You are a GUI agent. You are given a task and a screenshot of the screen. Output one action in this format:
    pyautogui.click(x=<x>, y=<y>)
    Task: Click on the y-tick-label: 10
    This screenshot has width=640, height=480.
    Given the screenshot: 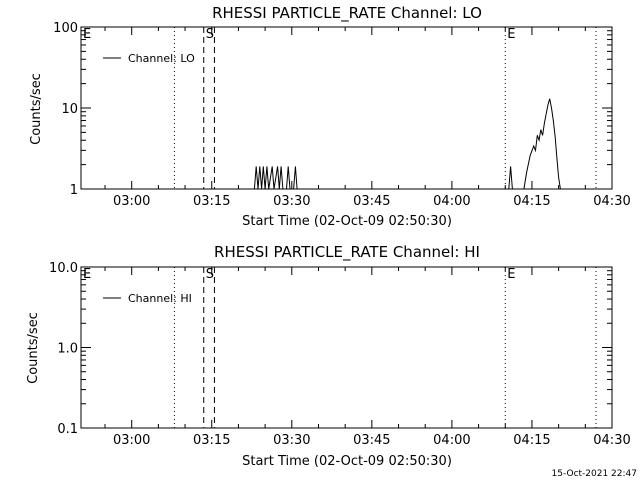 What is the action you would take?
    pyautogui.click(x=69, y=109)
    